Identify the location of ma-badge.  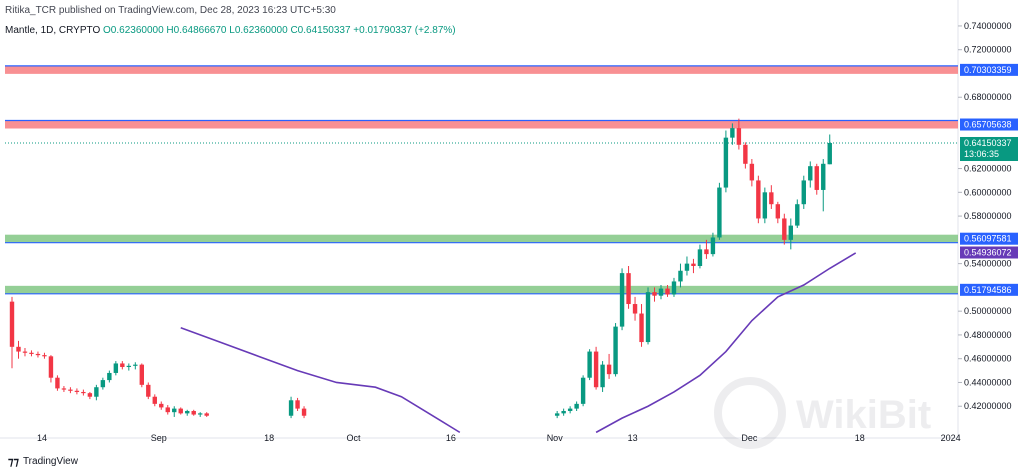
(989, 252).